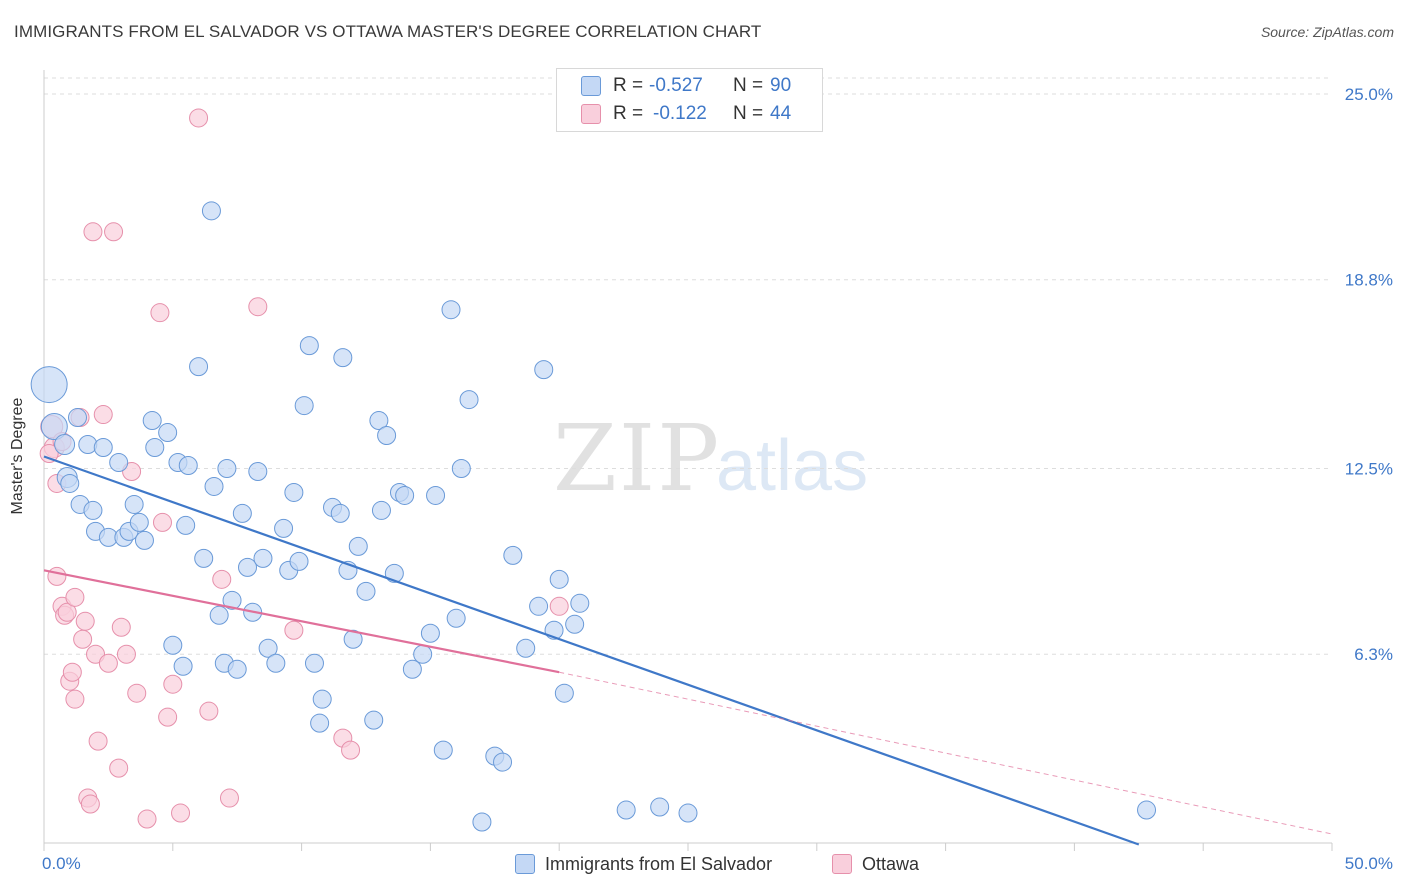 The height and width of the screenshot is (892, 1406). What do you see at coordinates (591, 86) in the screenshot?
I see `legend-swatch-blue` at bounding box center [591, 86].